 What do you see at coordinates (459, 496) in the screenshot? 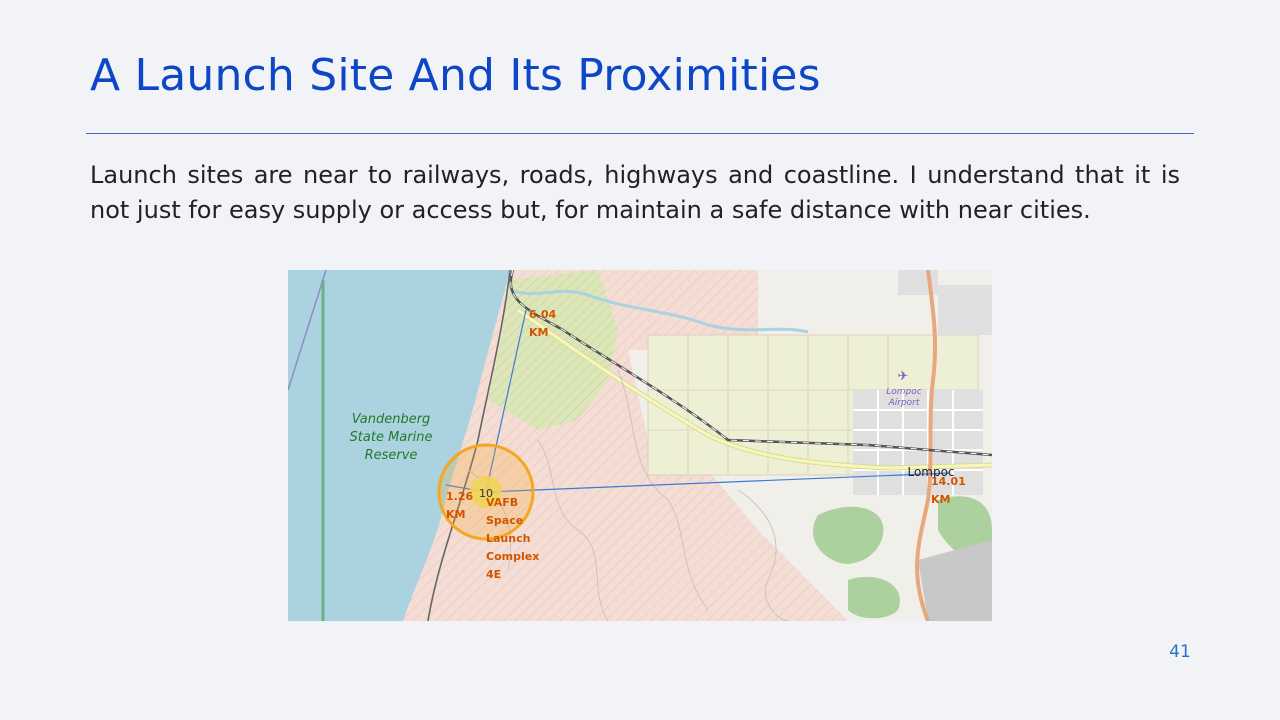
I see `distance-coastline-value: 1.26` at bounding box center [459, 496].